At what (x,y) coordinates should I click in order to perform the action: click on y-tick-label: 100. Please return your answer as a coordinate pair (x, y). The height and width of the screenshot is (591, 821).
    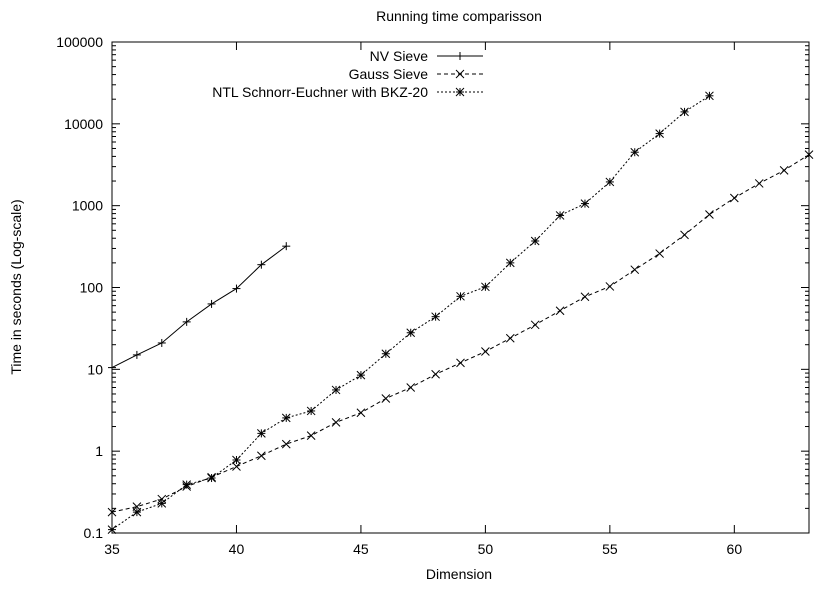
    Looking at the image, I should click on (92, 288).